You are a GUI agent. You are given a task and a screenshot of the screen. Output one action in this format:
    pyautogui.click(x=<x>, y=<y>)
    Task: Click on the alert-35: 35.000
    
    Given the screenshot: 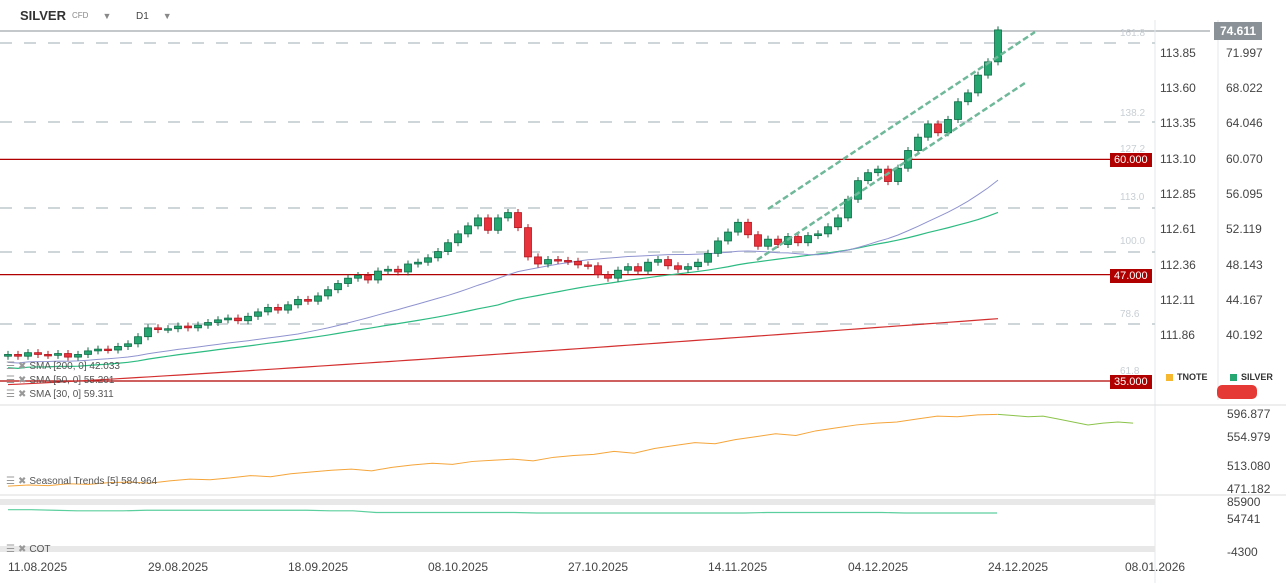 What is the action you would take?
    pyautogui.click(x=1131, y=382)
    